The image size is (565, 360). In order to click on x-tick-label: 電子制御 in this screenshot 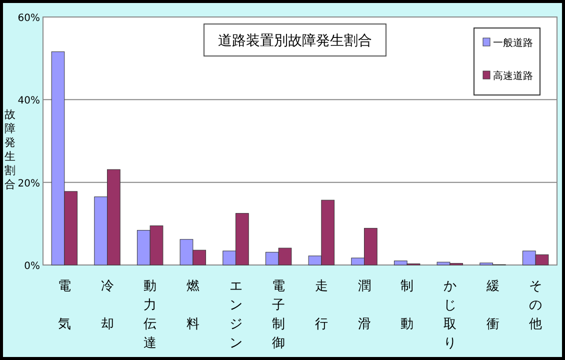, I will do `click(279, 315)`.